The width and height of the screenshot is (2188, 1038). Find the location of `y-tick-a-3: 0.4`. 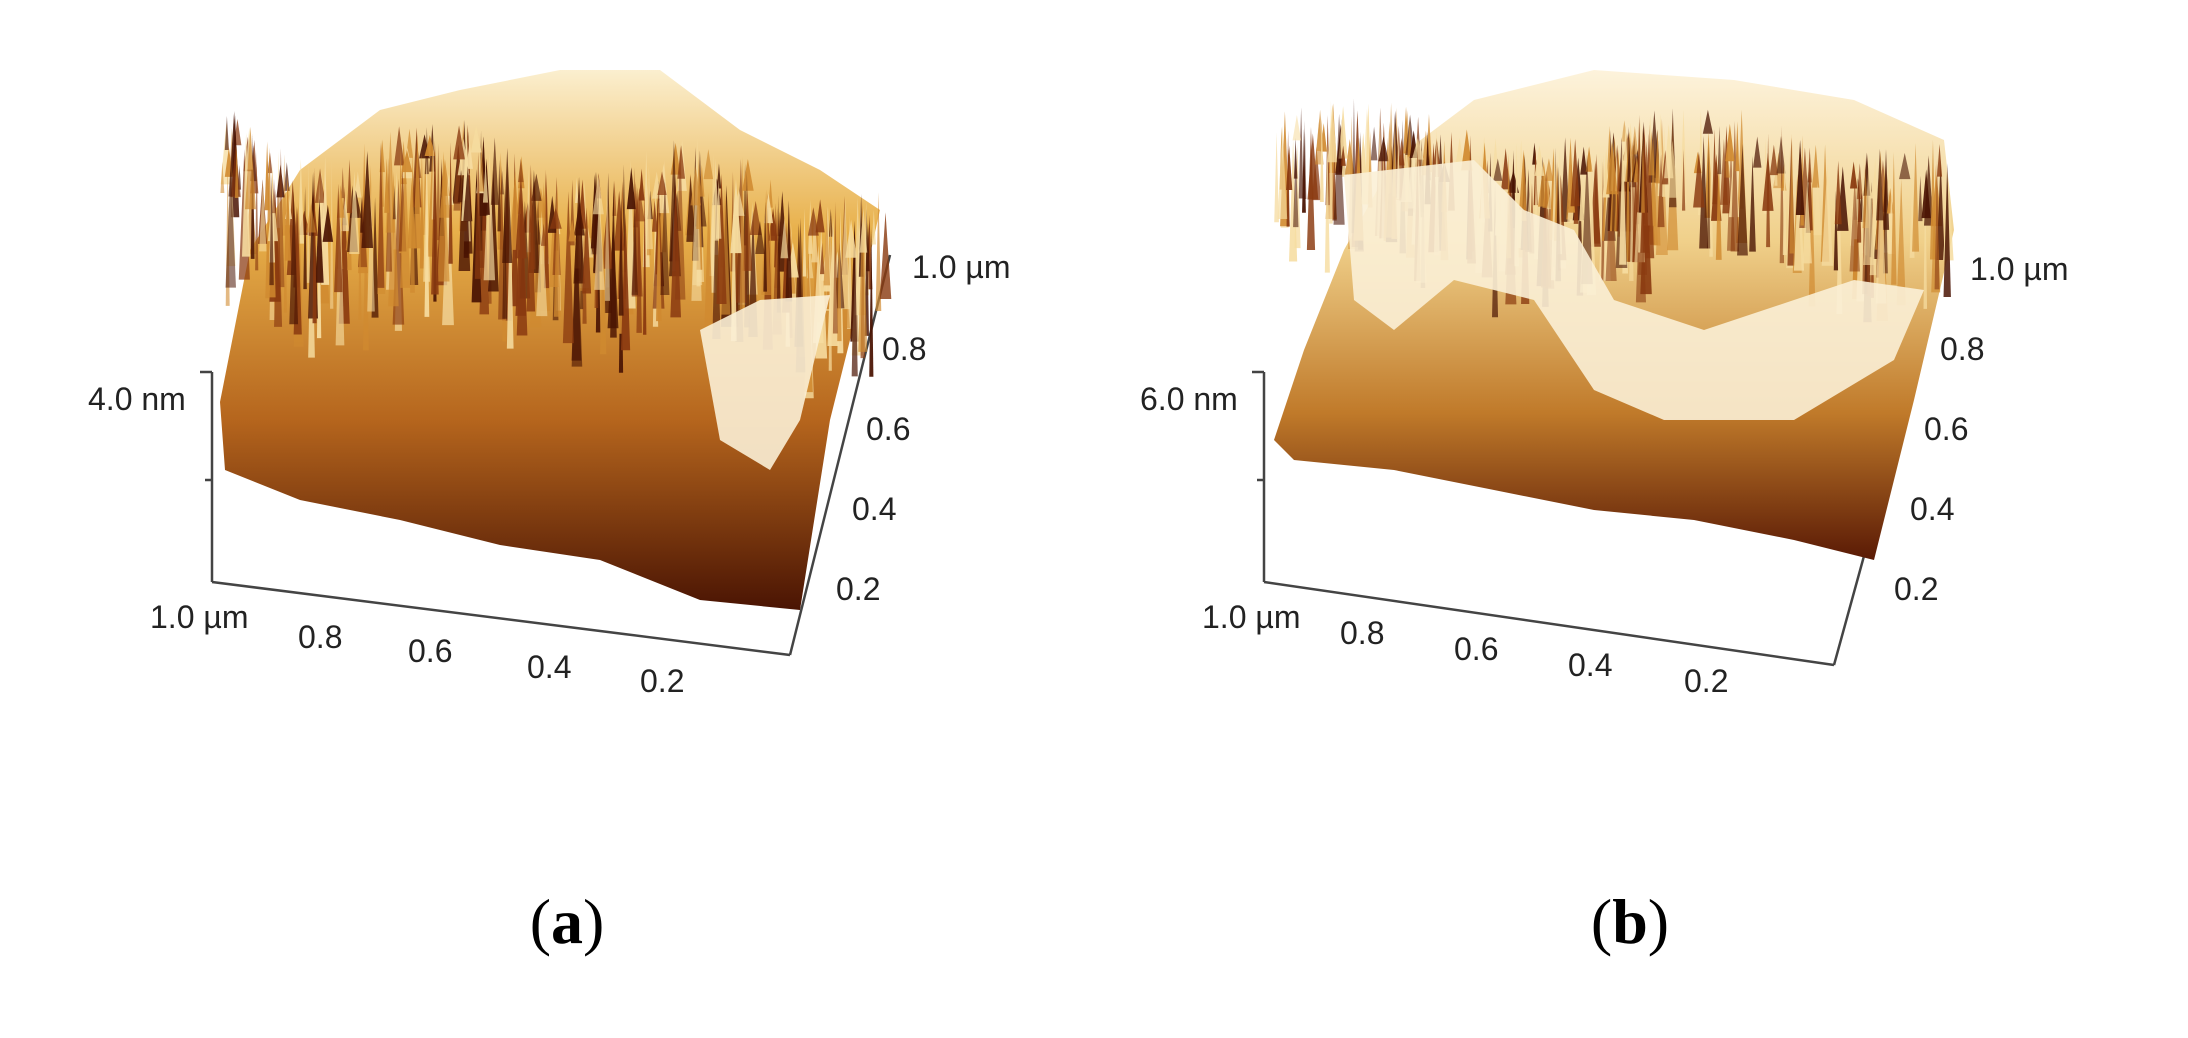

y-tick-a-3: 0.4 is located at coordinates (874, 509).